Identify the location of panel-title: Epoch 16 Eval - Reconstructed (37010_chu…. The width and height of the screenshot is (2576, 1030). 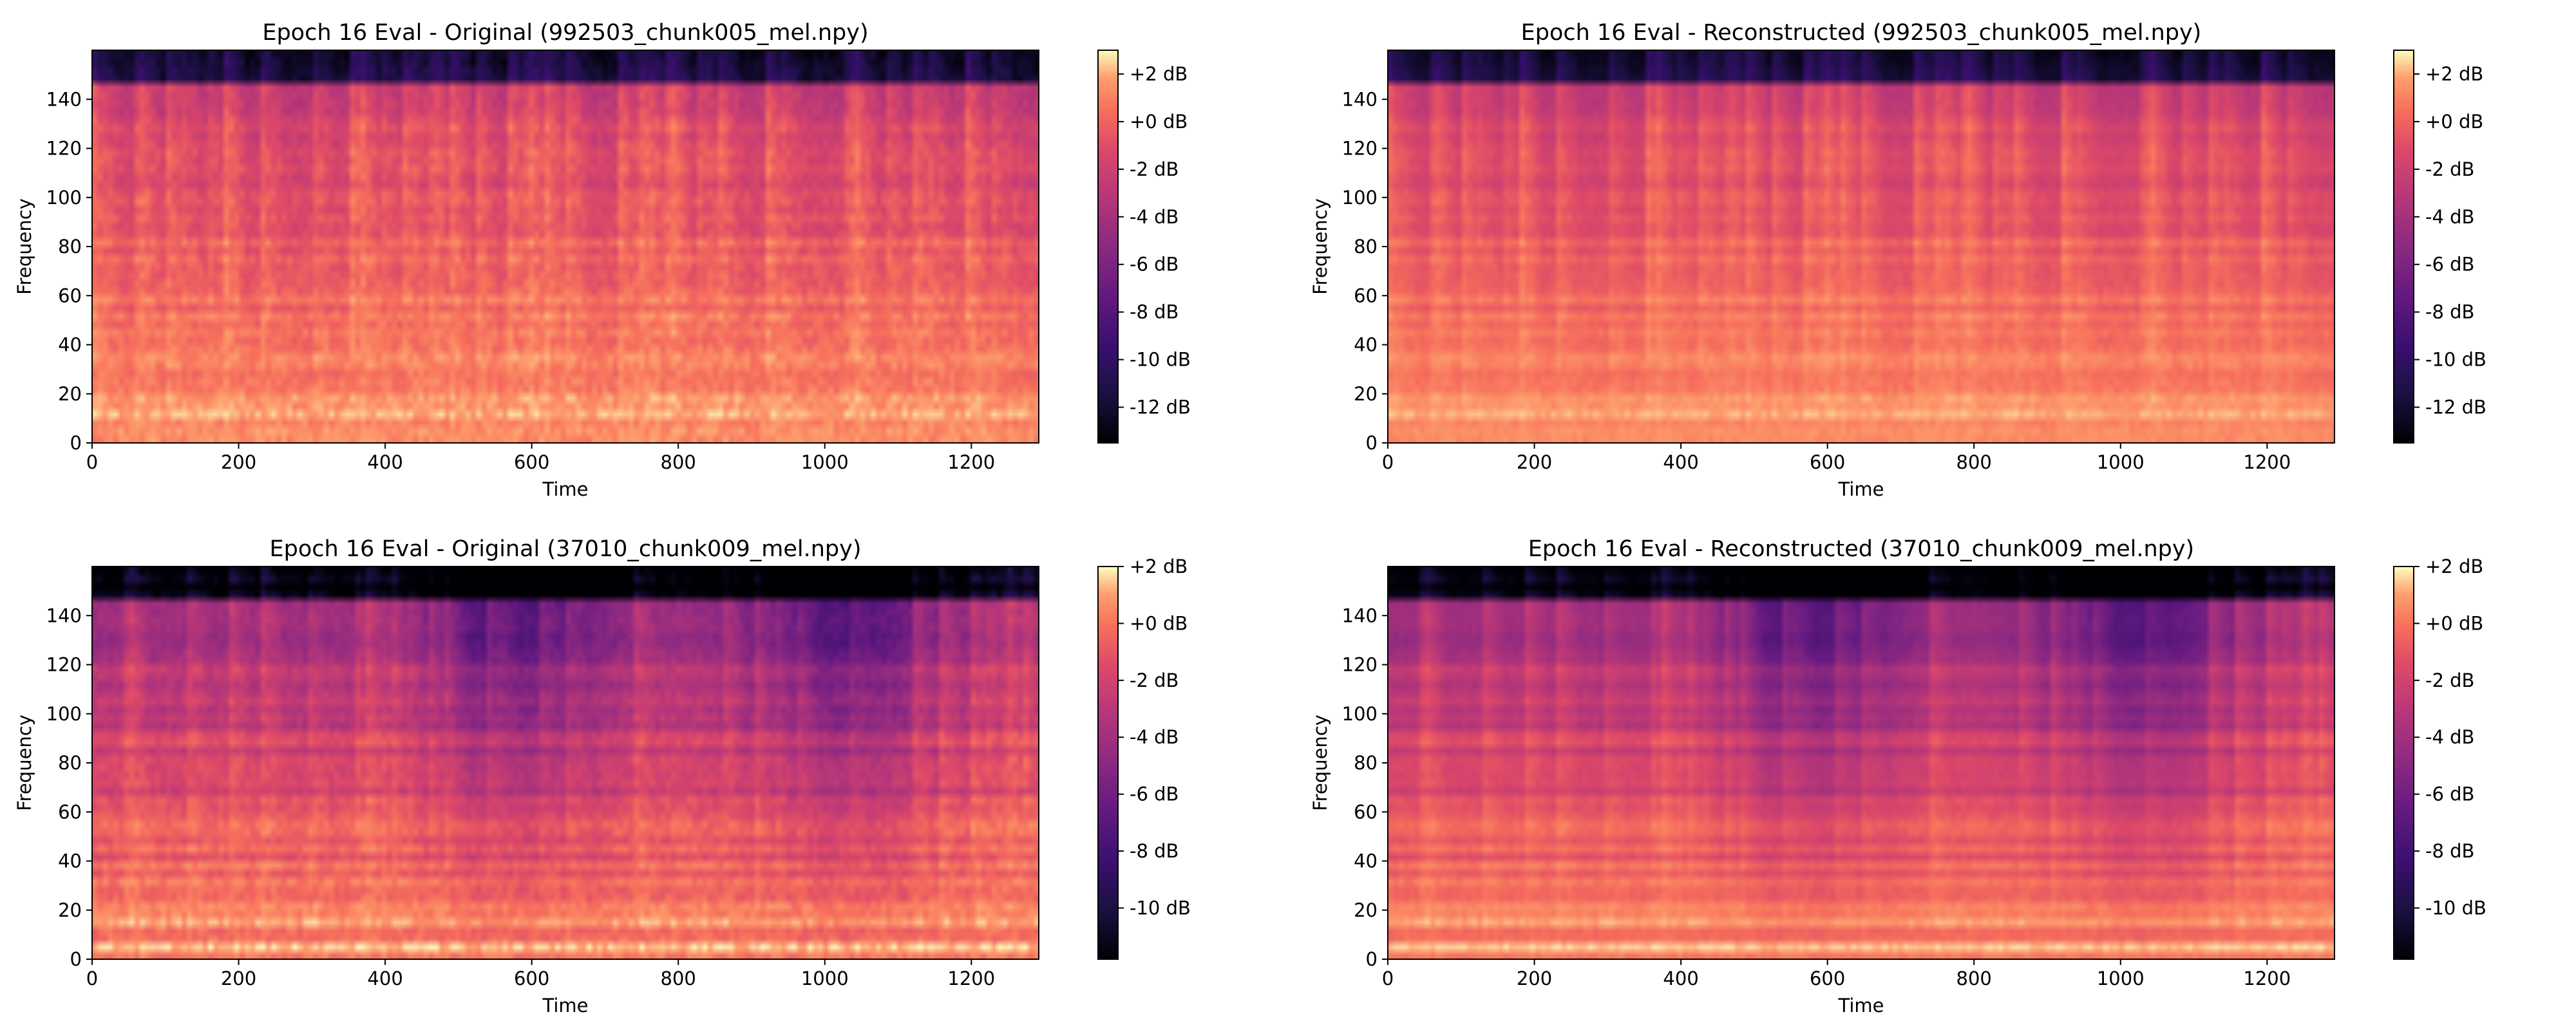
(1861, 549).